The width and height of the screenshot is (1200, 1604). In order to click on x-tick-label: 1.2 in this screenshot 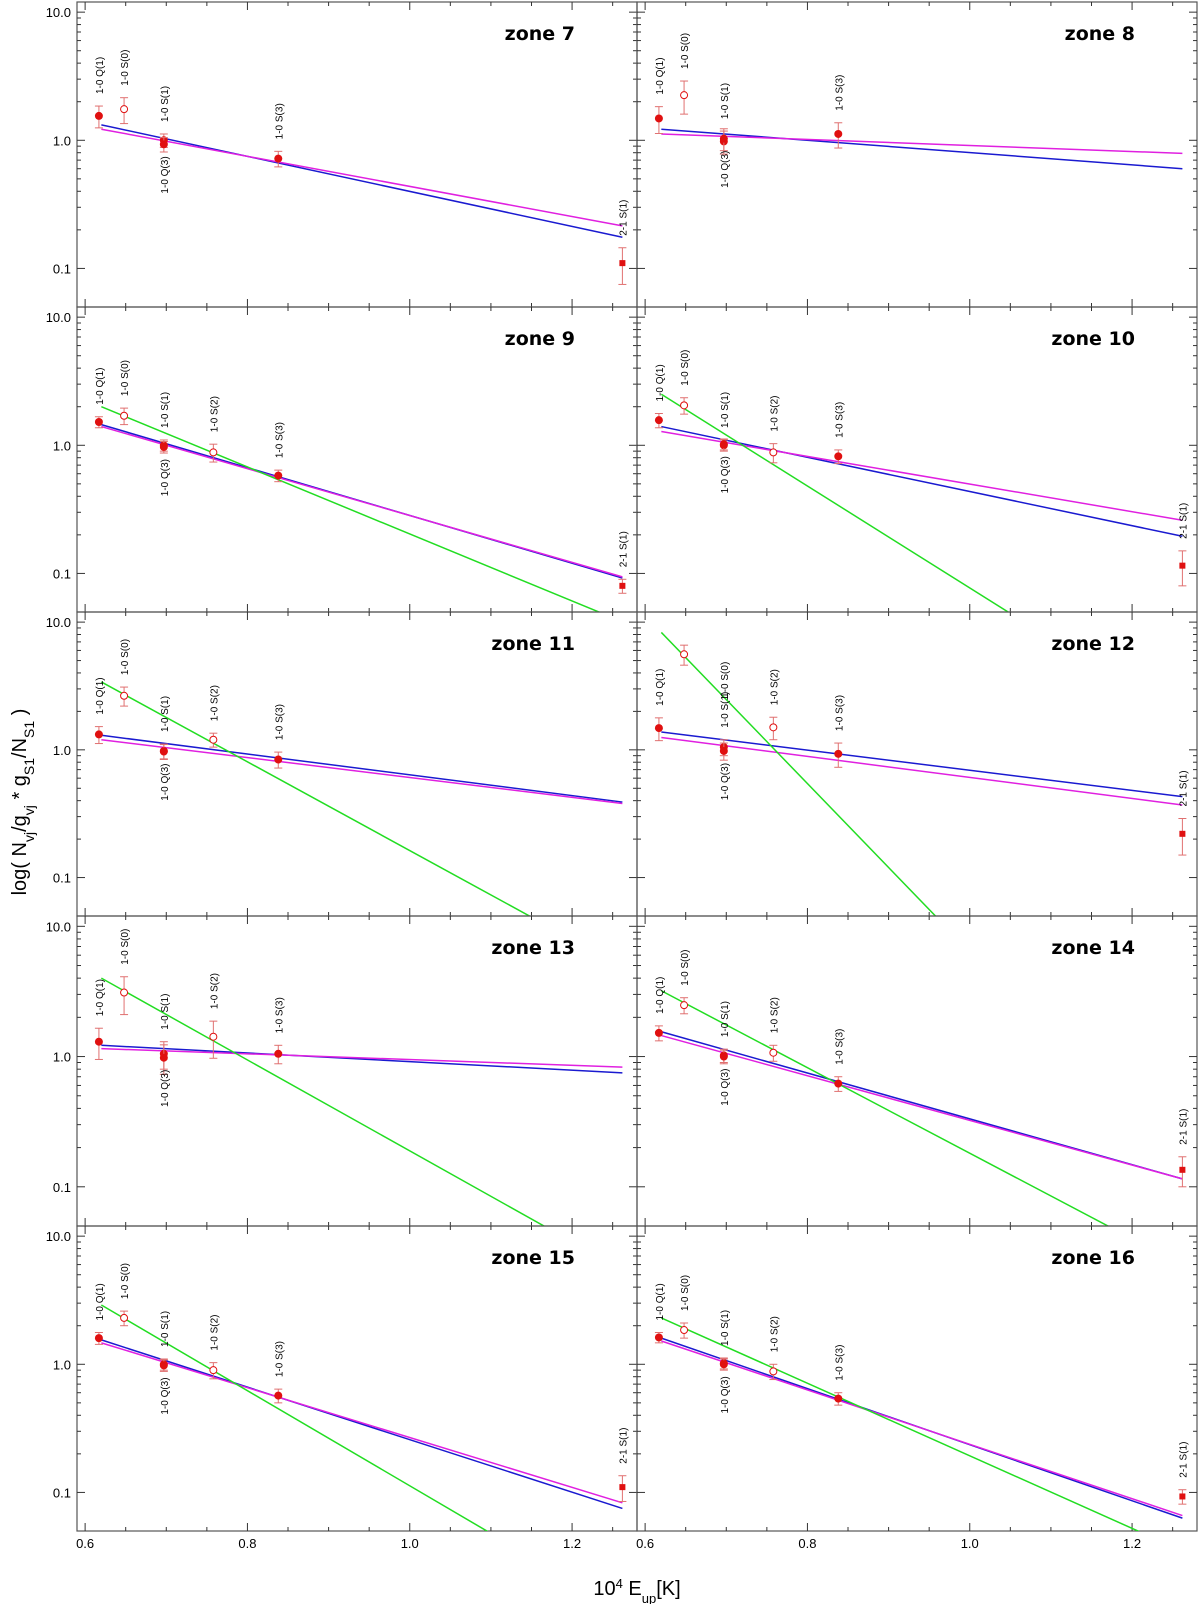, I will do `click(572, 1543)`.